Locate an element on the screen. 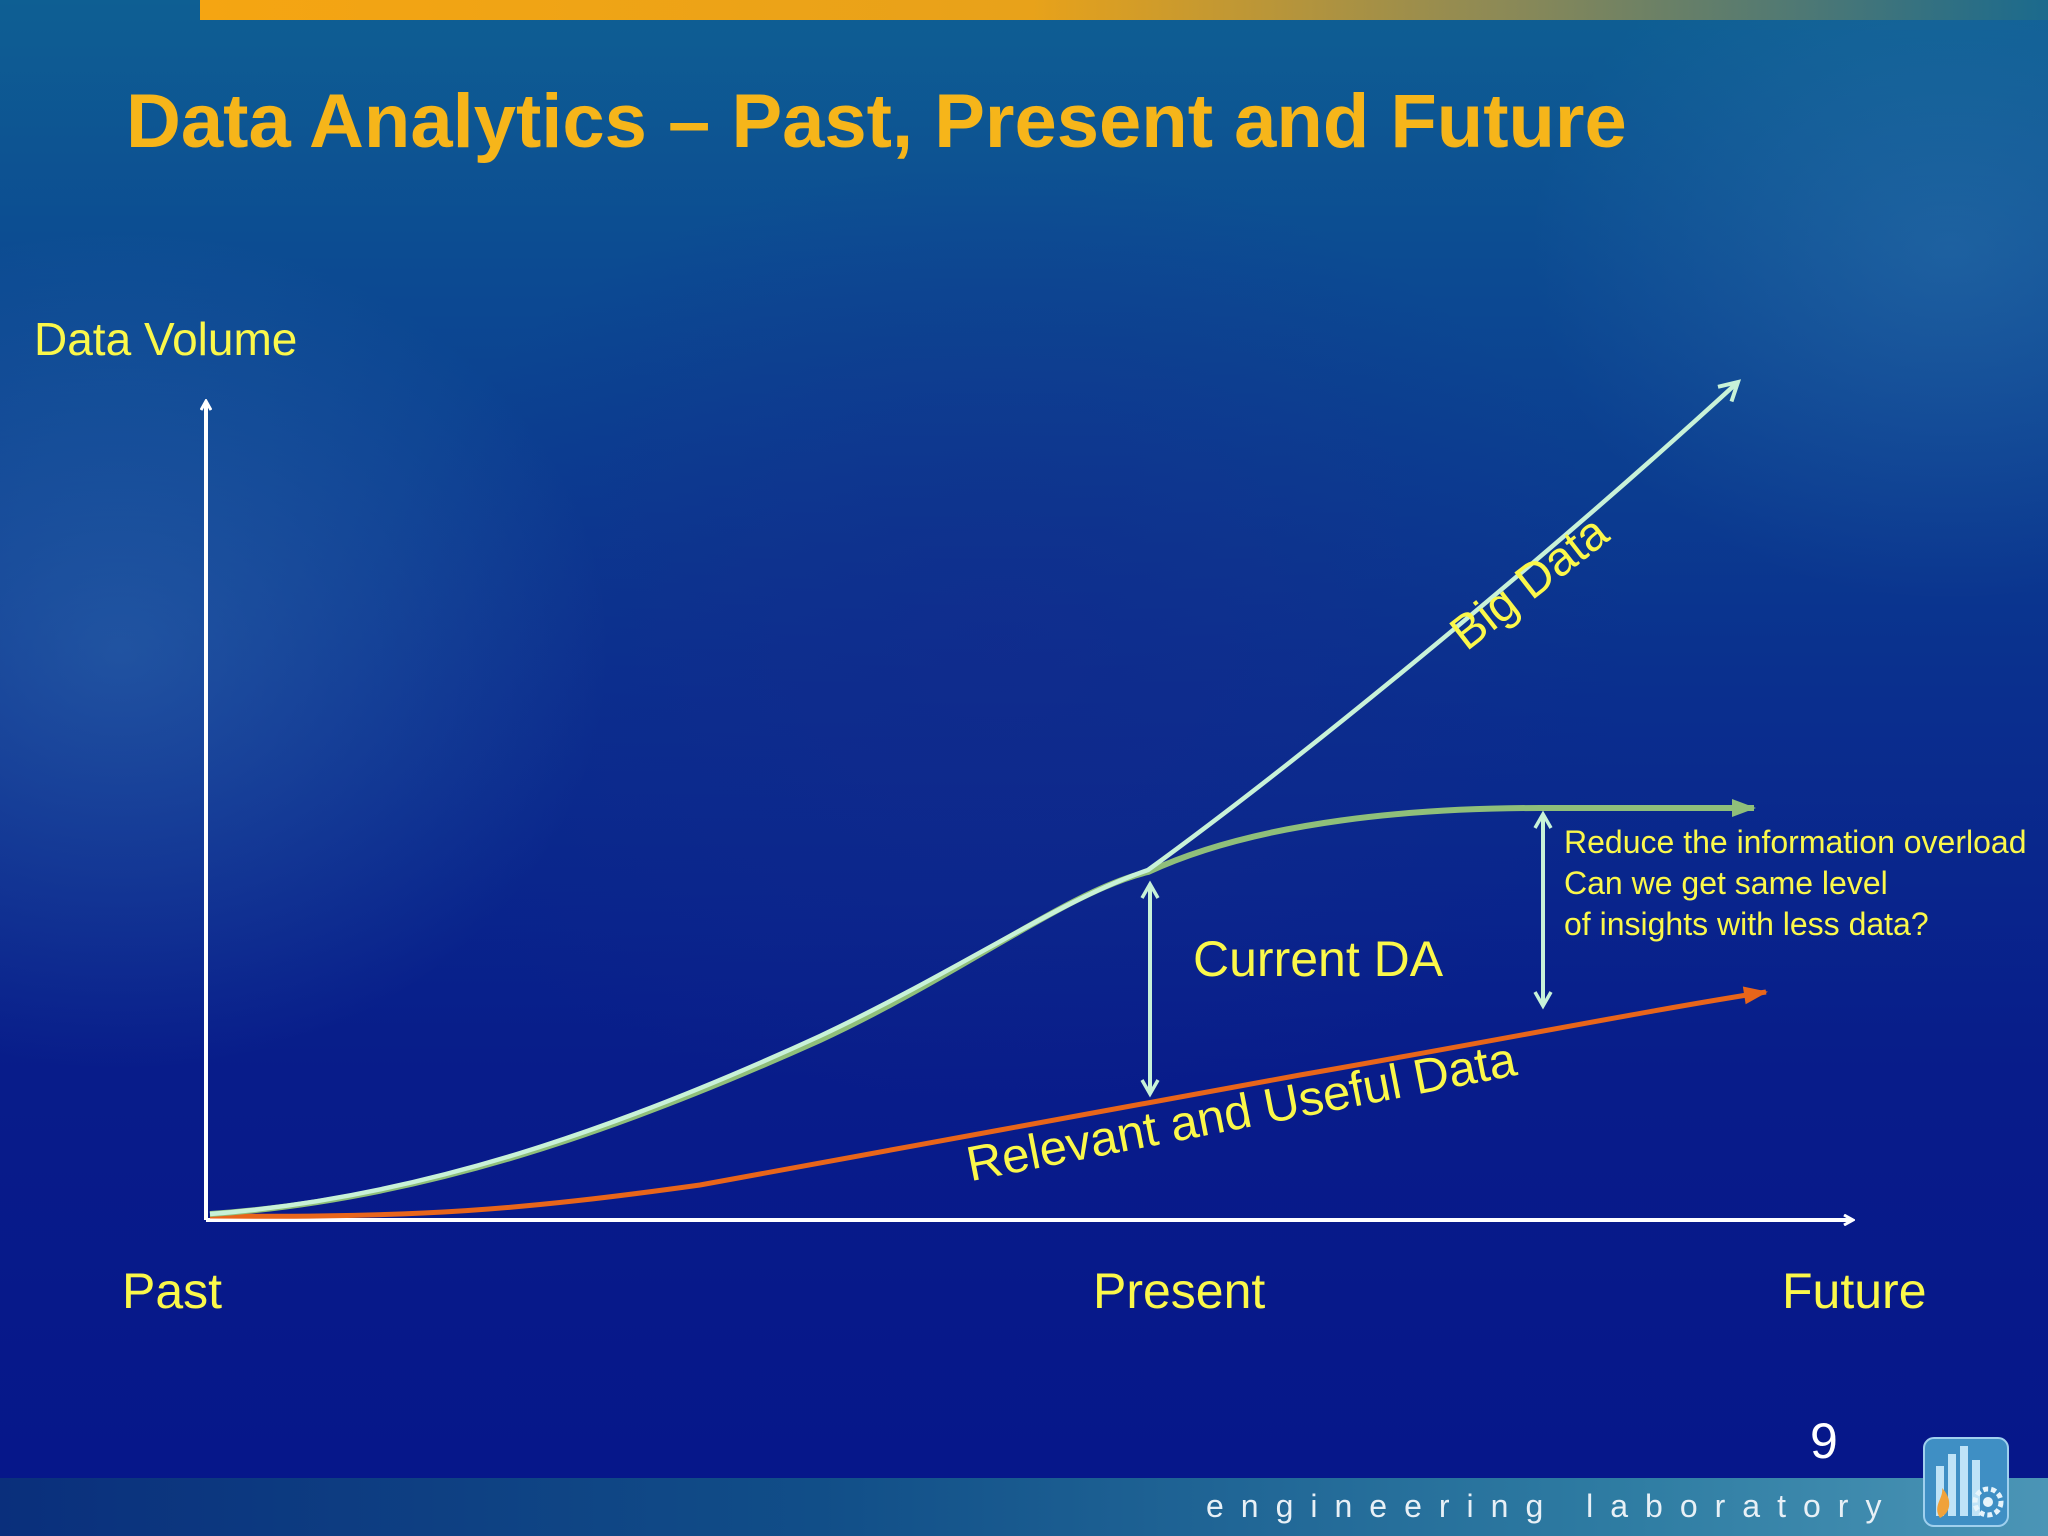 This screenshot has width=2048, height=1536. current-da-label: Current DA is located at coordinates (1318, 959).